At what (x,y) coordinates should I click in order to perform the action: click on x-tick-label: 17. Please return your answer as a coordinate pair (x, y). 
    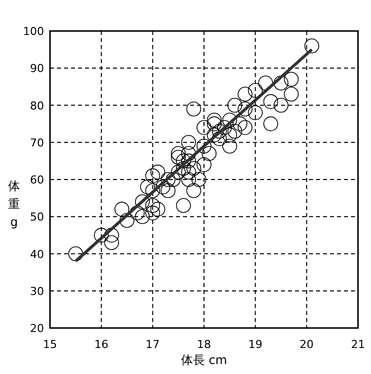
    Looking at the image, I should click on (153, 344).